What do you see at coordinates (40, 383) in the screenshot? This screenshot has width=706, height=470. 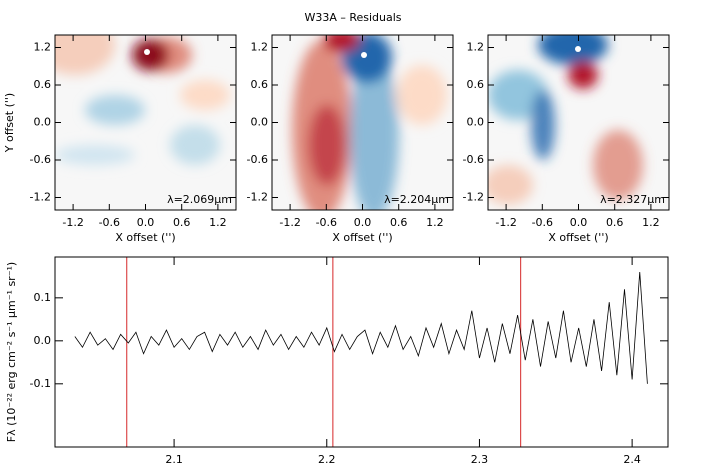 I see `y-tick-label: -0.1` at bounding box center [40, 383].